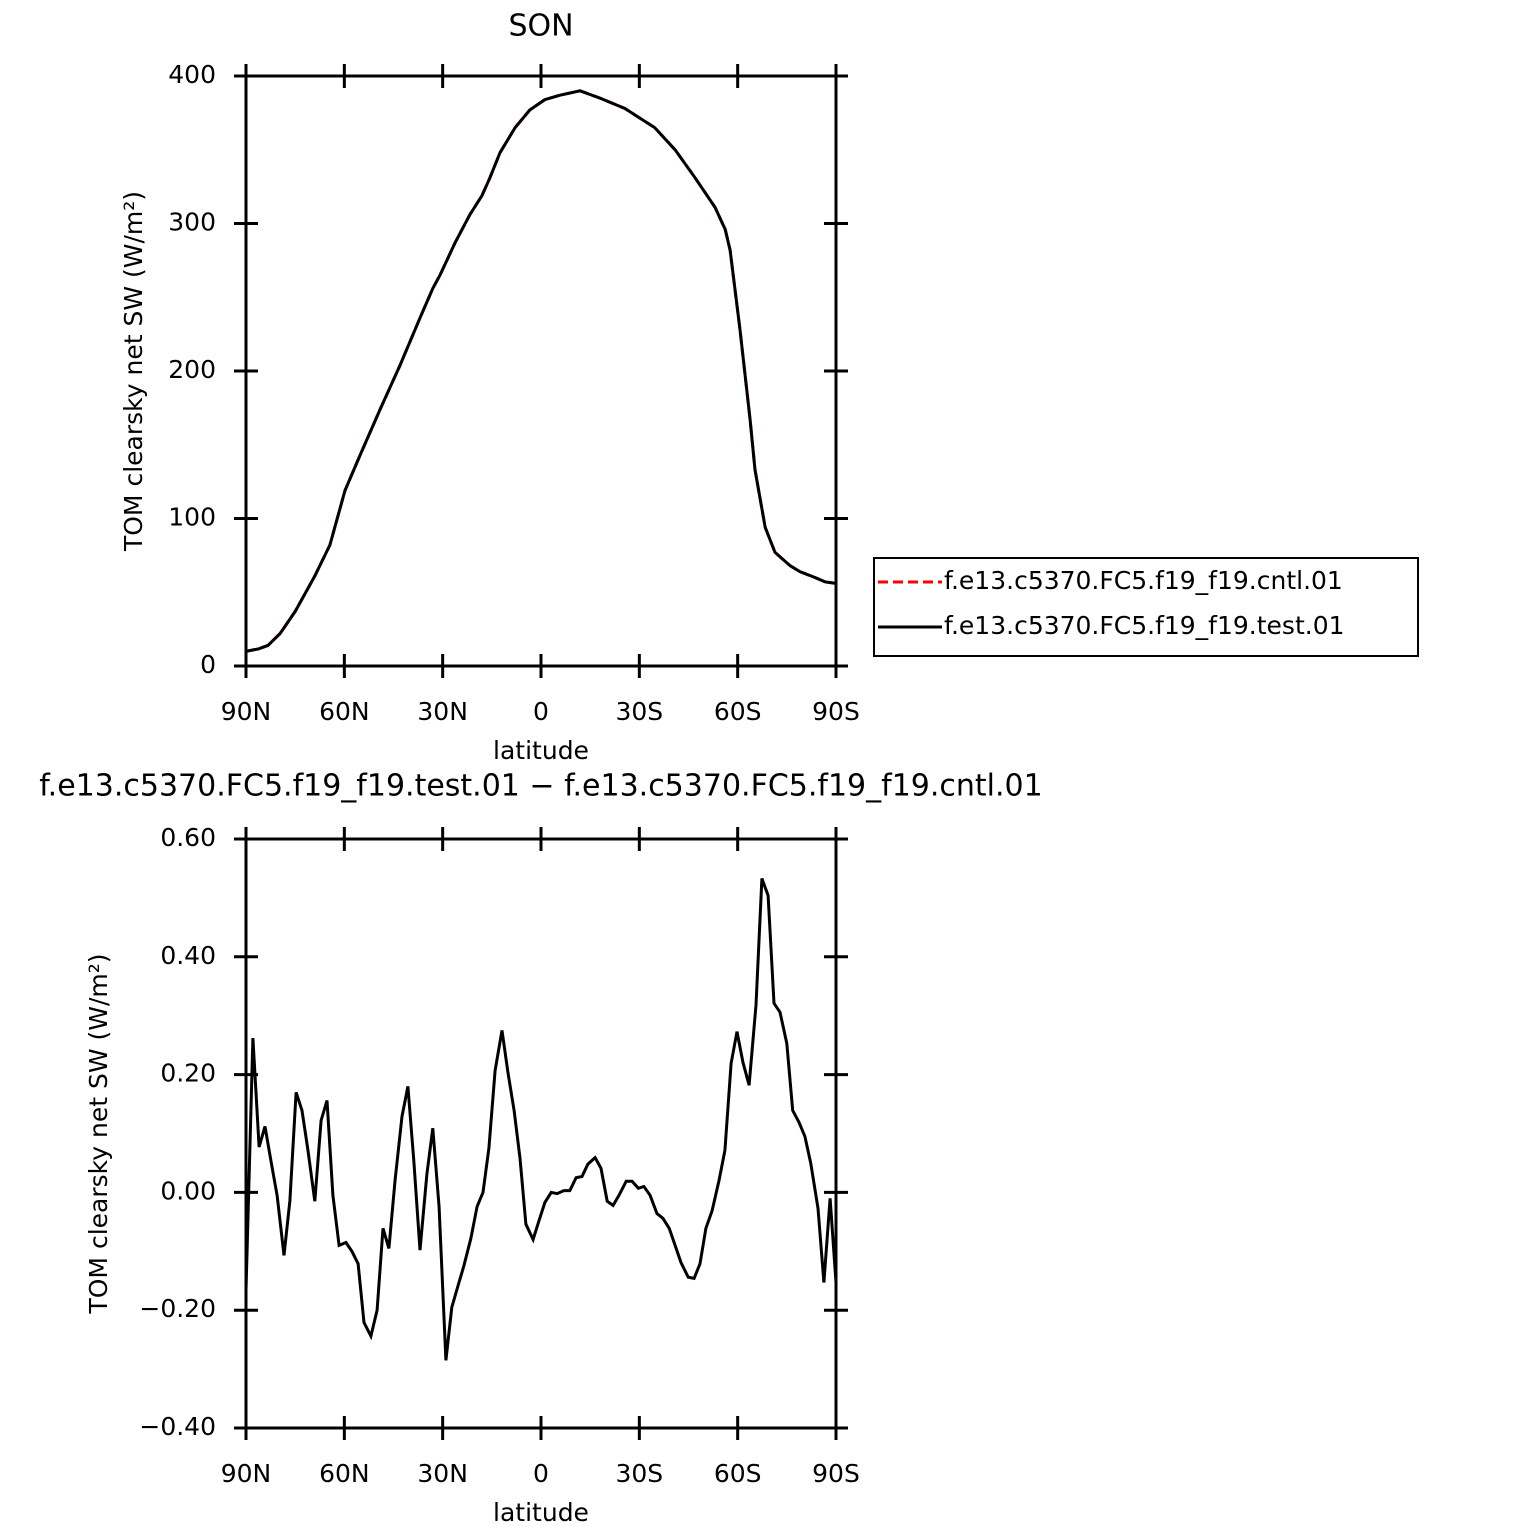 The image size is (1524, 1535). Describe the element at coordinates (188, 1190) in the screenshot. I see `y-tick-label: 0.00` at that location.